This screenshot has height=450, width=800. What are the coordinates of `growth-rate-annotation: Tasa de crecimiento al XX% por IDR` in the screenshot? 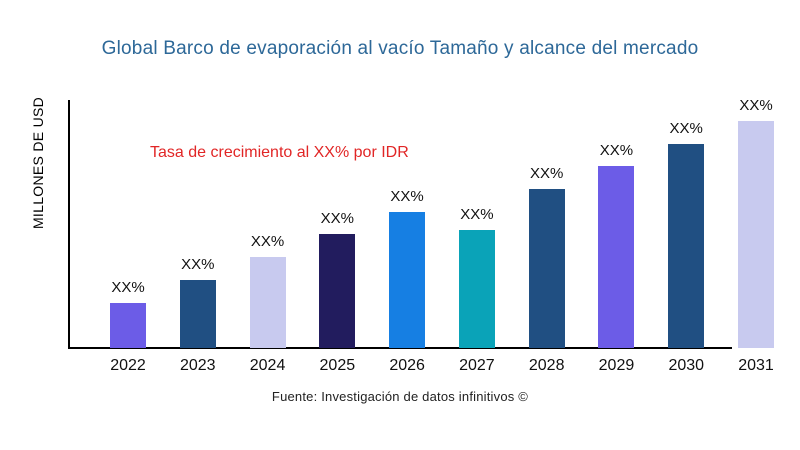 It's located at (279, 152).